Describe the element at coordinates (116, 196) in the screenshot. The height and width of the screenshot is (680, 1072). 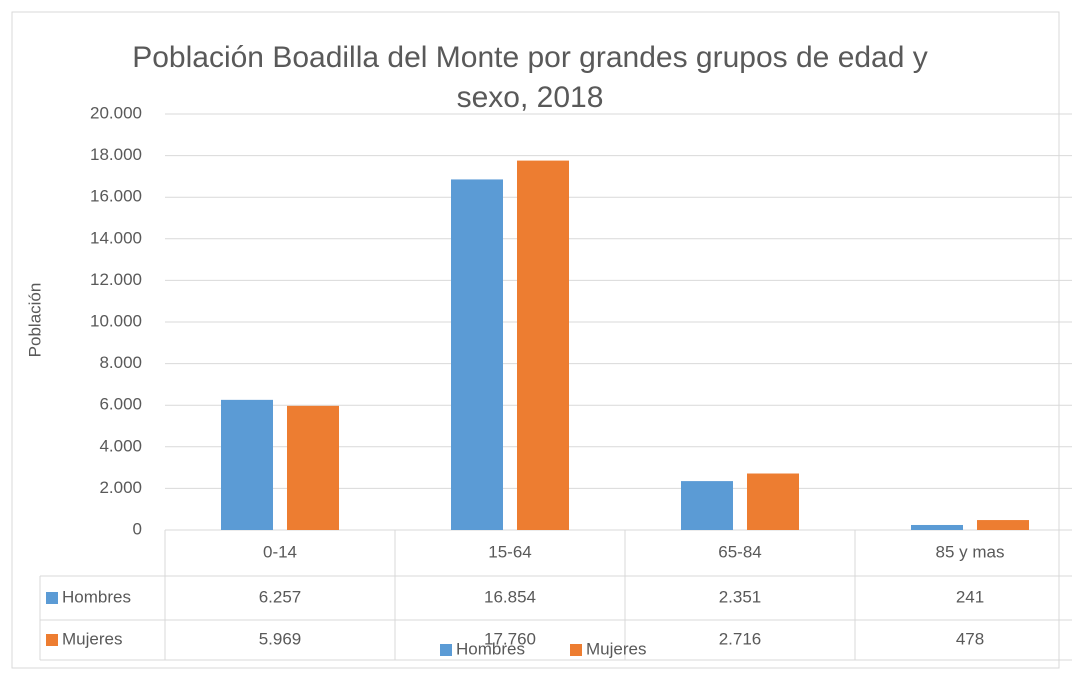
I see `y-tick-label: 16.000` at that location.